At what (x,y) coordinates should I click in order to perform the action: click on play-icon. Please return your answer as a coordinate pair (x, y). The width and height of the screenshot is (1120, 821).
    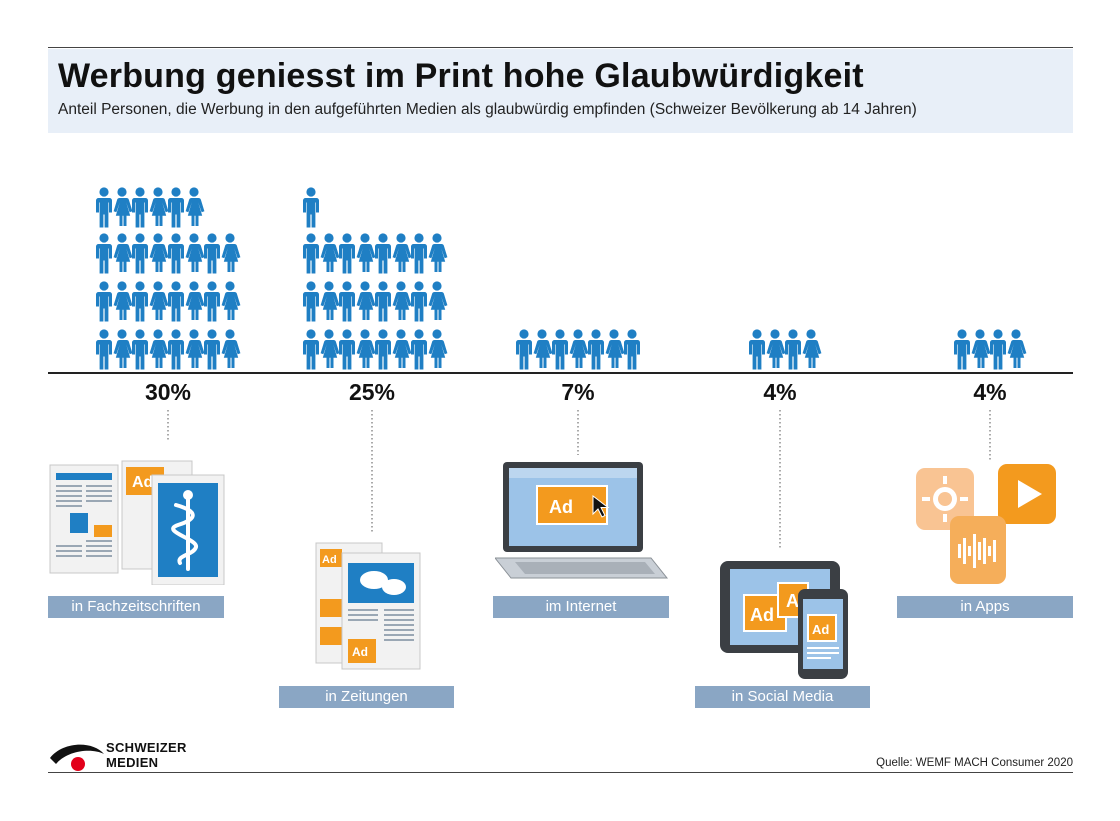
    Looking at the image, I should click on (1030, 494).